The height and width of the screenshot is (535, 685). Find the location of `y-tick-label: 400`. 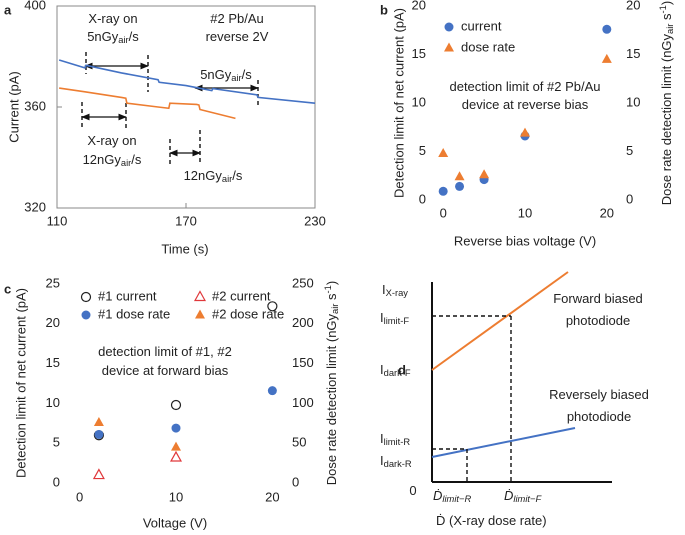

y-tick-label: 400 is located at coordinates (35, 6).